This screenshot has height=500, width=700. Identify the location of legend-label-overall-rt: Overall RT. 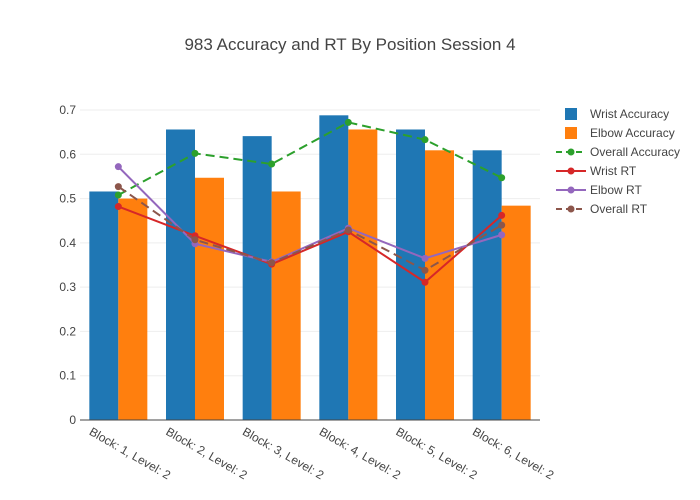
(619, 209).